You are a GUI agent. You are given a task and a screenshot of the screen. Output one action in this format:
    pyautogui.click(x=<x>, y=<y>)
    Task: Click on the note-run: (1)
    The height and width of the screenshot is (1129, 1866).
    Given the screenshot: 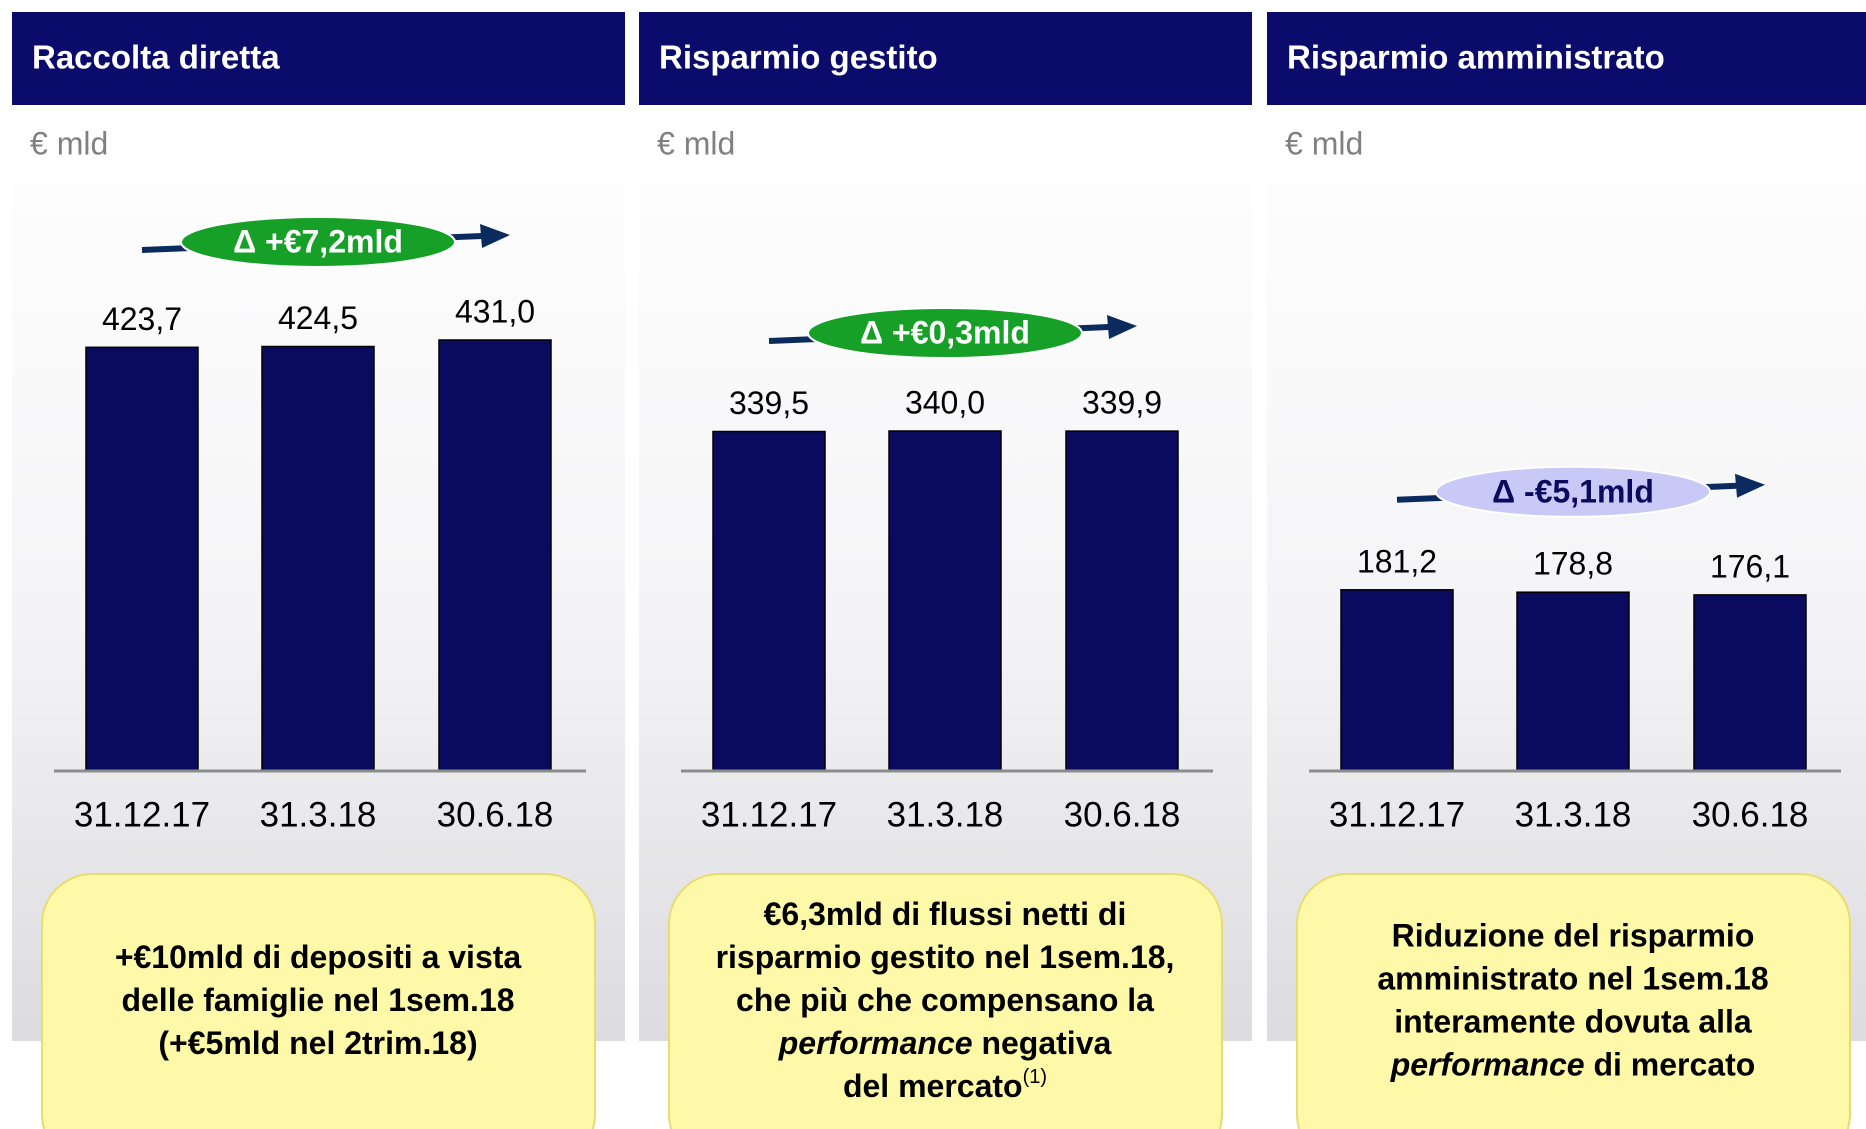 What is the action you would take?
    pyautogui.click(x=1035, y=1077)
    